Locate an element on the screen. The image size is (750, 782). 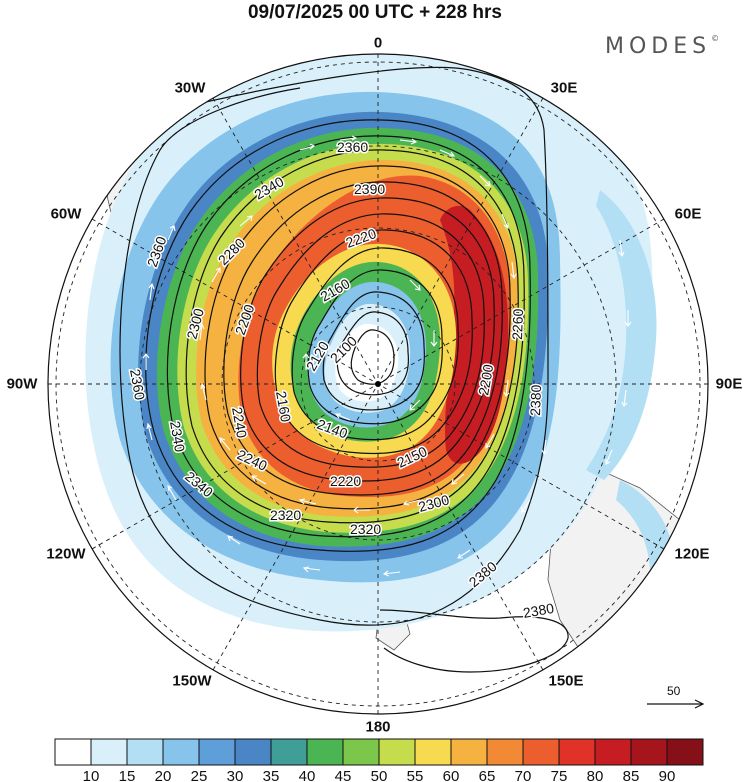
longitude-label-60e: 60E is located at coordinates (688, 214).